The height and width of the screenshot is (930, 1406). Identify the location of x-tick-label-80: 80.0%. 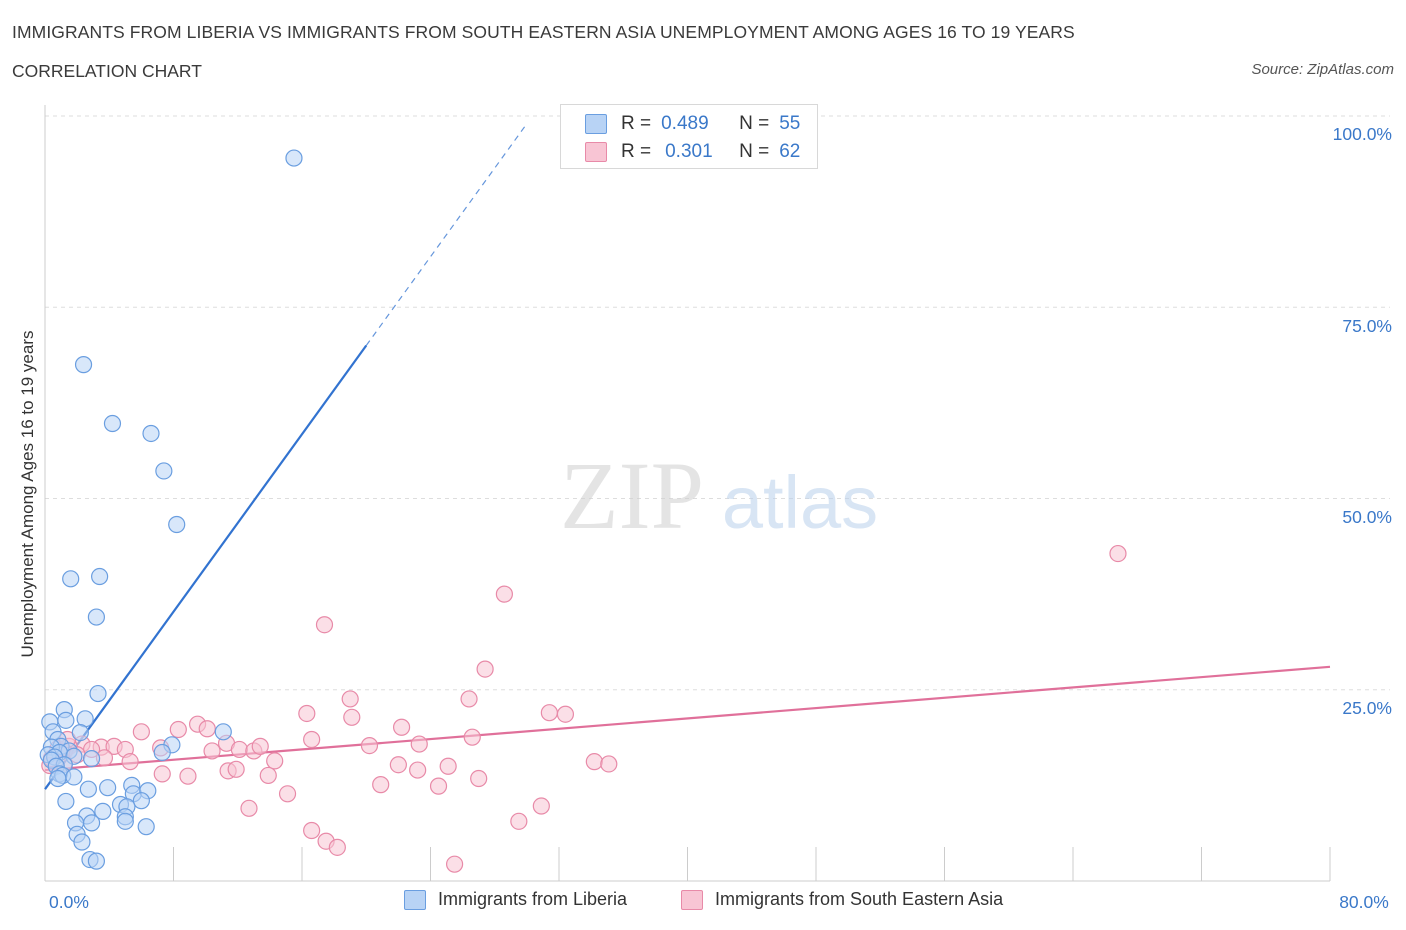
(1364, 902).